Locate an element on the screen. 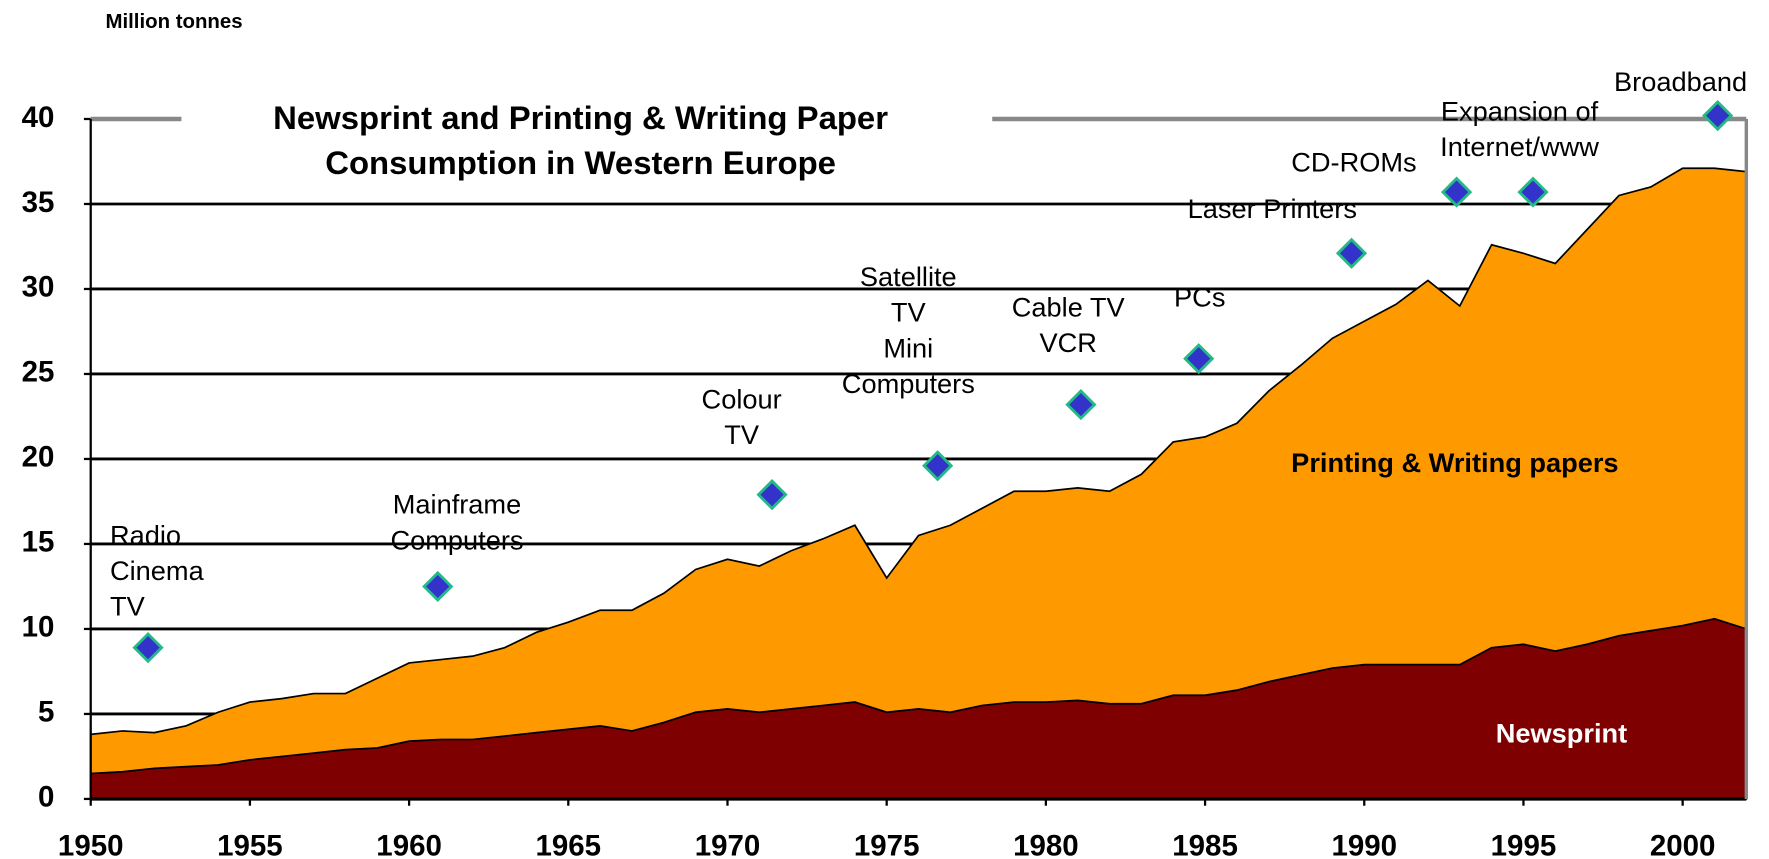  x-tick-label: 1990 is located at coordinates (1364, 844).